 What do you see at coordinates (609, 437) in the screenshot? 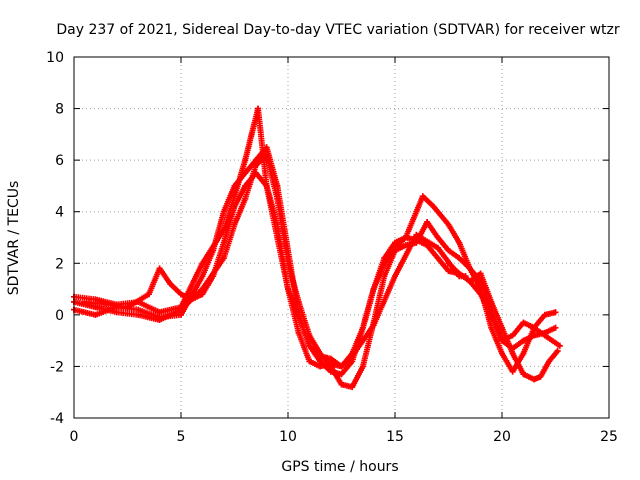
I see `x-tick-label: 25` at bounding box center [609, 437].